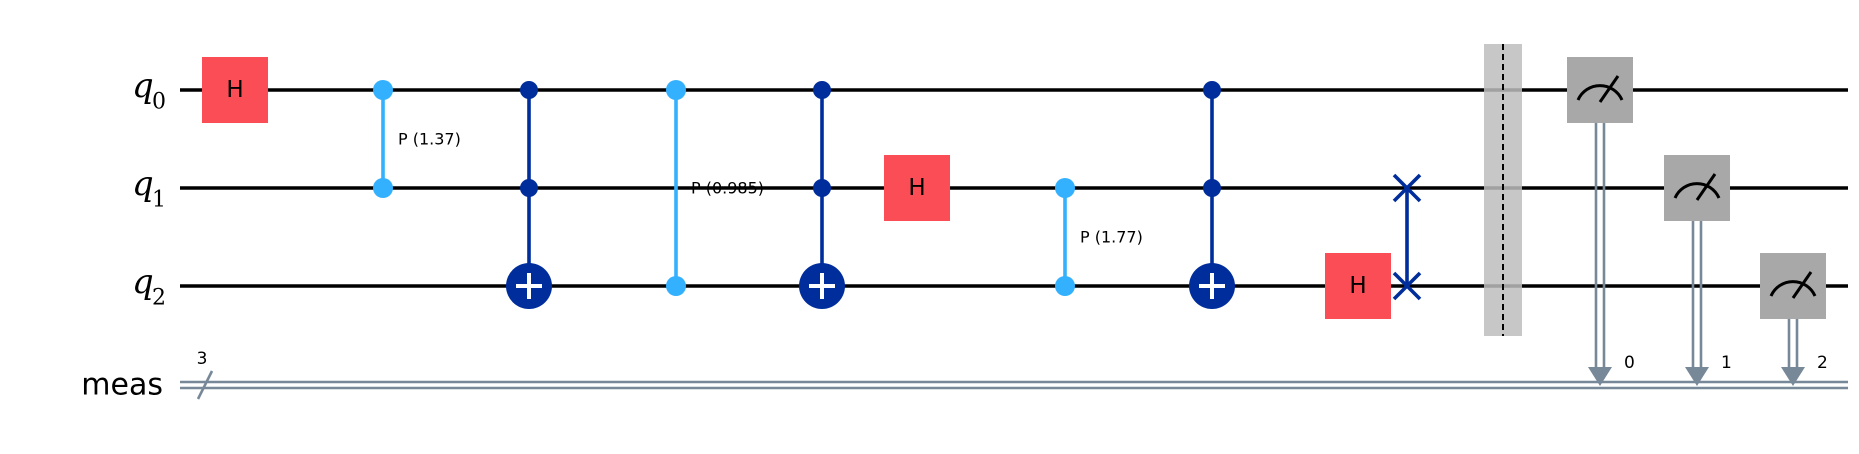 The width and height of the screenshot is (1859, 454). What do you see at coordinates (1503, 190) in the screenshot?
I see `barrier` at bounding box center [1503, 190].